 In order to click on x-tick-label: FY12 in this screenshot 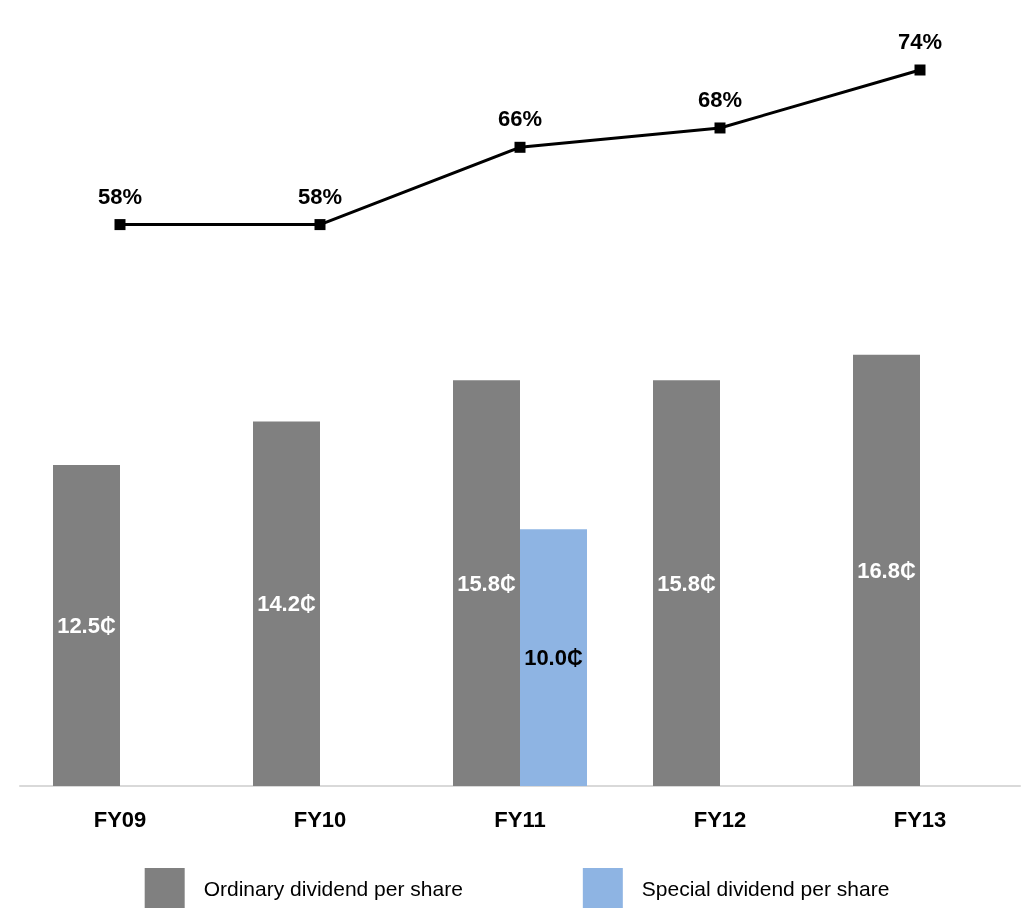, I will do `click(720, 819)`.